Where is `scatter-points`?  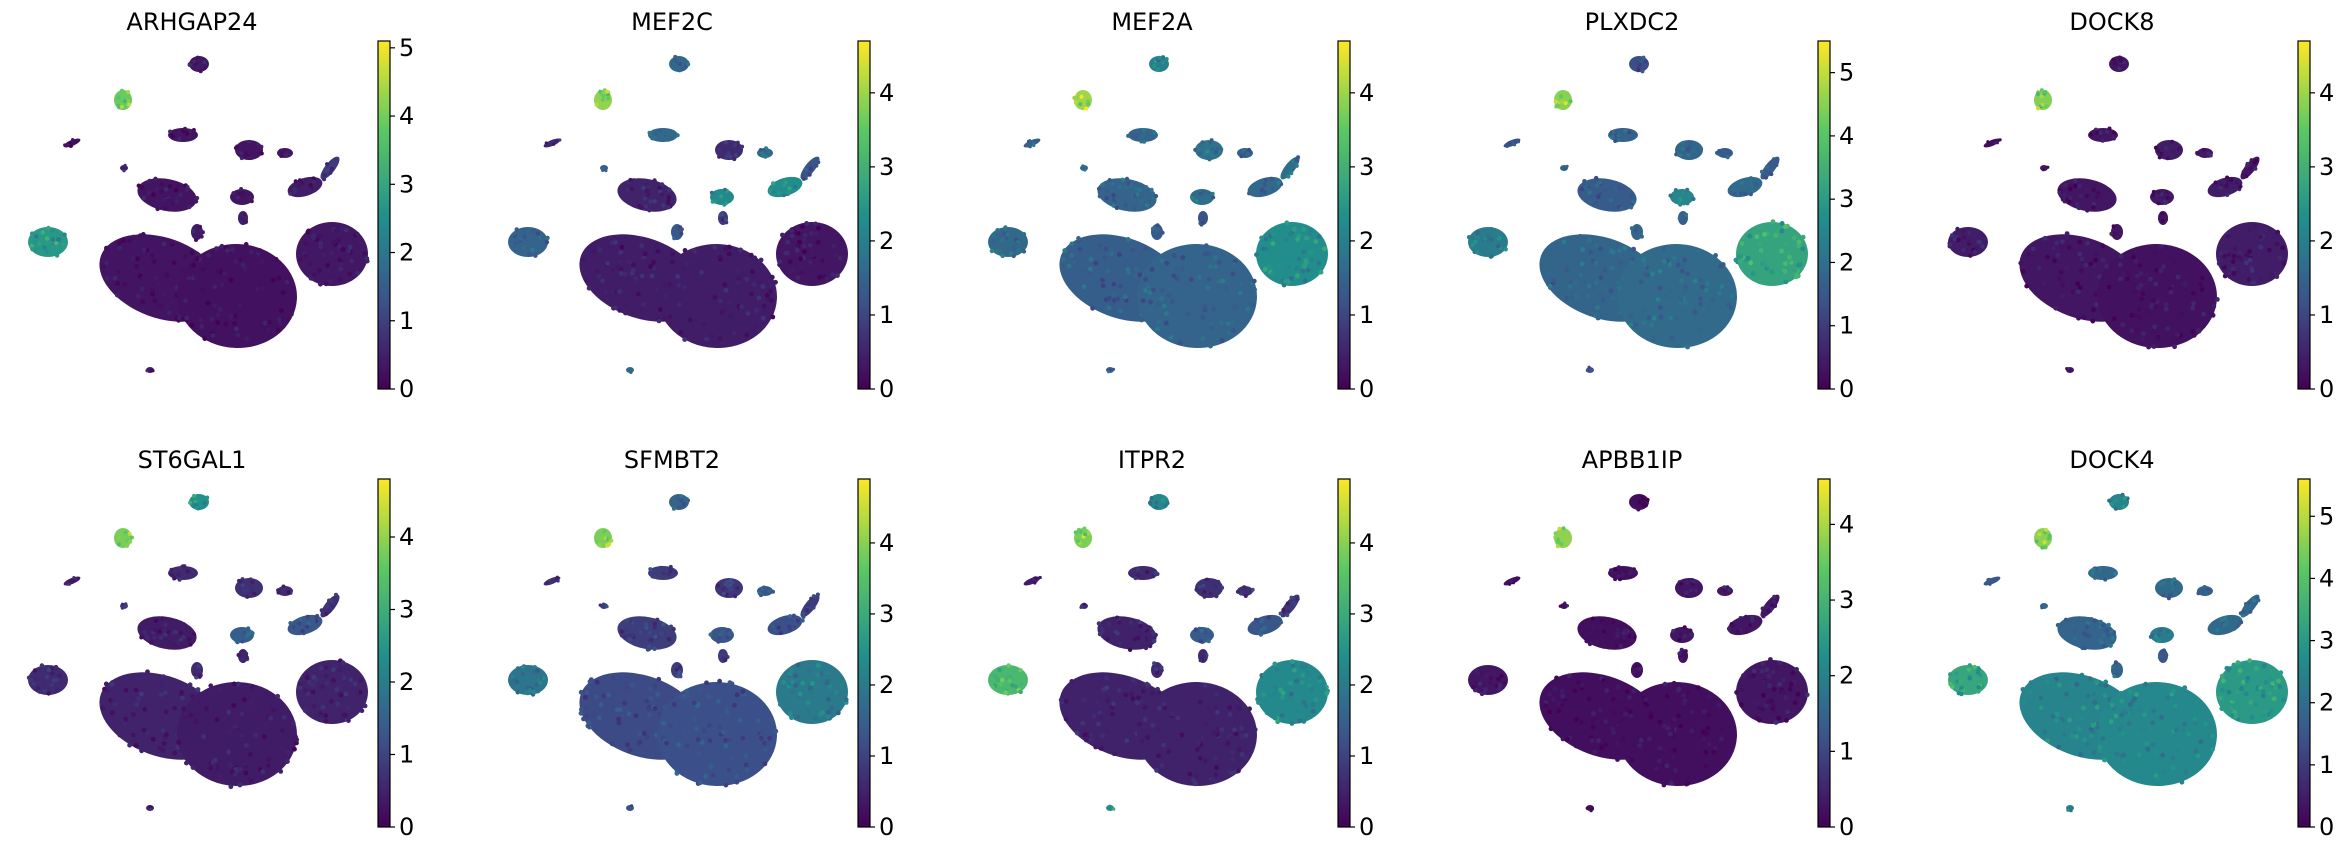 scatter-points is located at coordinates (2118, 652).